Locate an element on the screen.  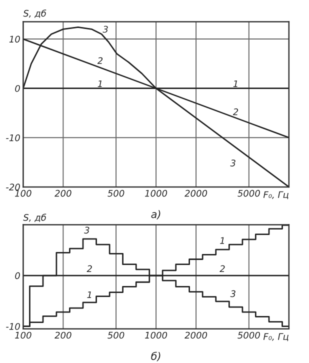
text: а) is located at coordinates (155, 215).